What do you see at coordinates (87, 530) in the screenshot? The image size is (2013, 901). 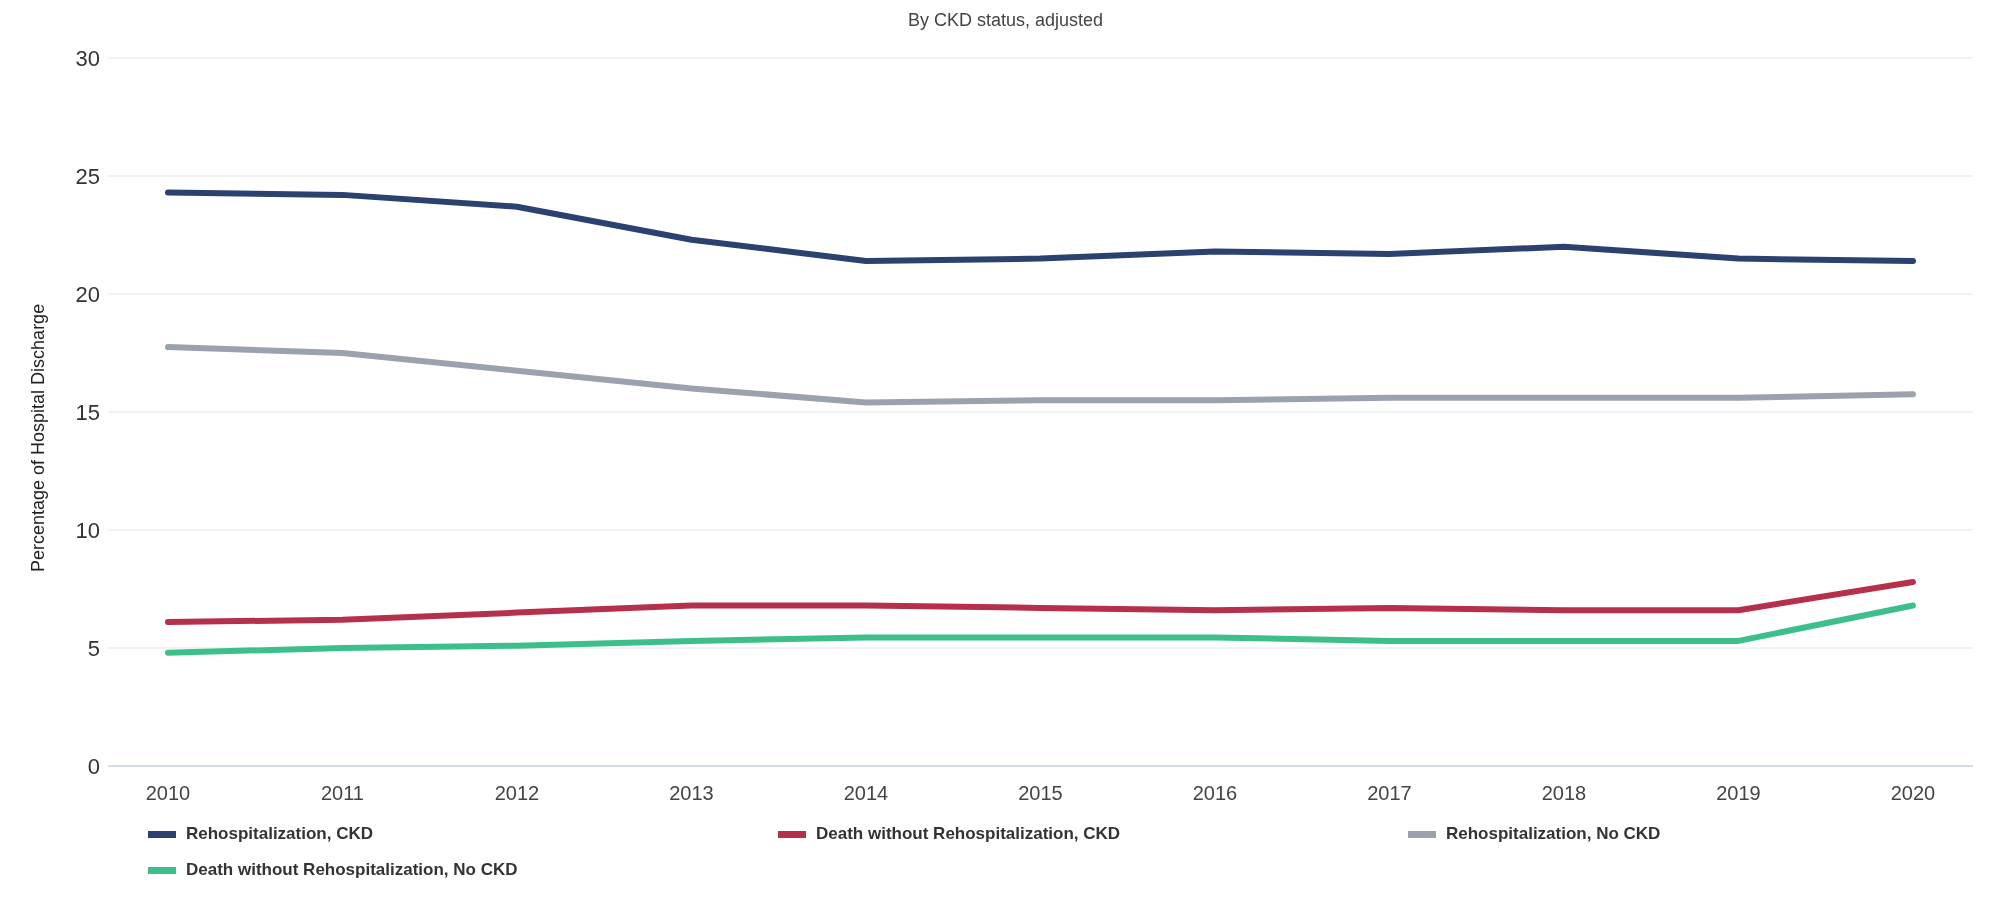 I see `y-tick-label: 10` at bounding box center [87, 530].